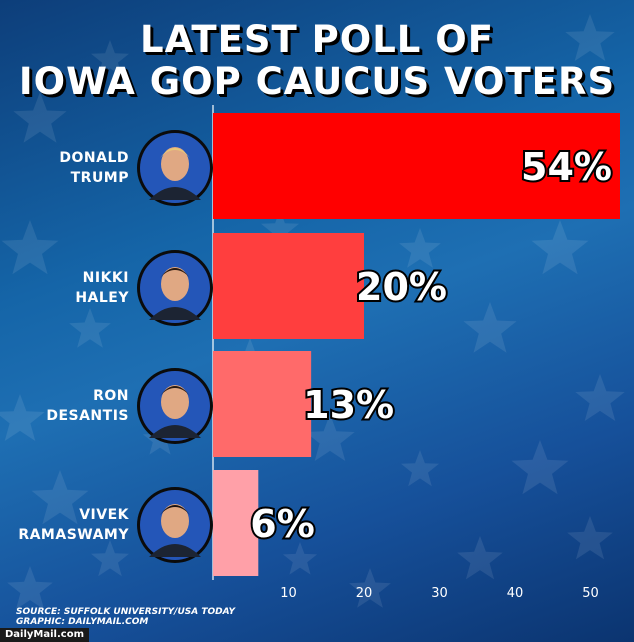  Describe the element at coordinates (590, 593) in the screenshot. I see `x-tick-label-50: 50` at that location.